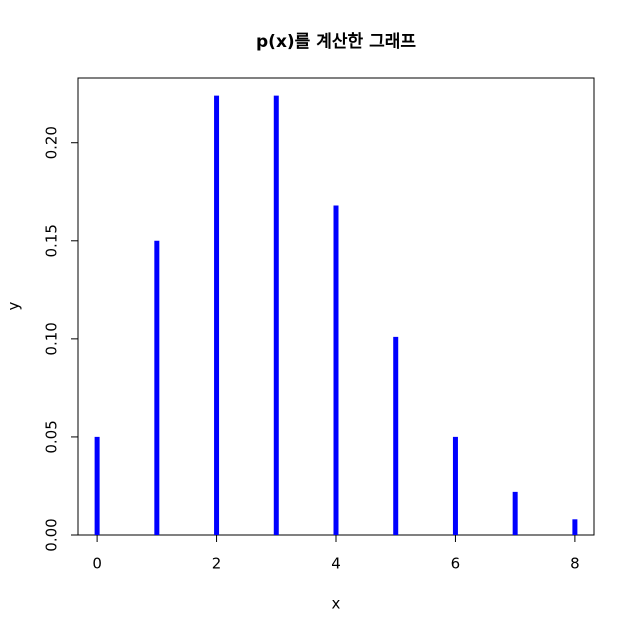 The image size is (634, 633). What do you see at coordinates (52, 142) in the screenshot?
I see `y-tick-label: 0.20` at bounding box center [52, 142].